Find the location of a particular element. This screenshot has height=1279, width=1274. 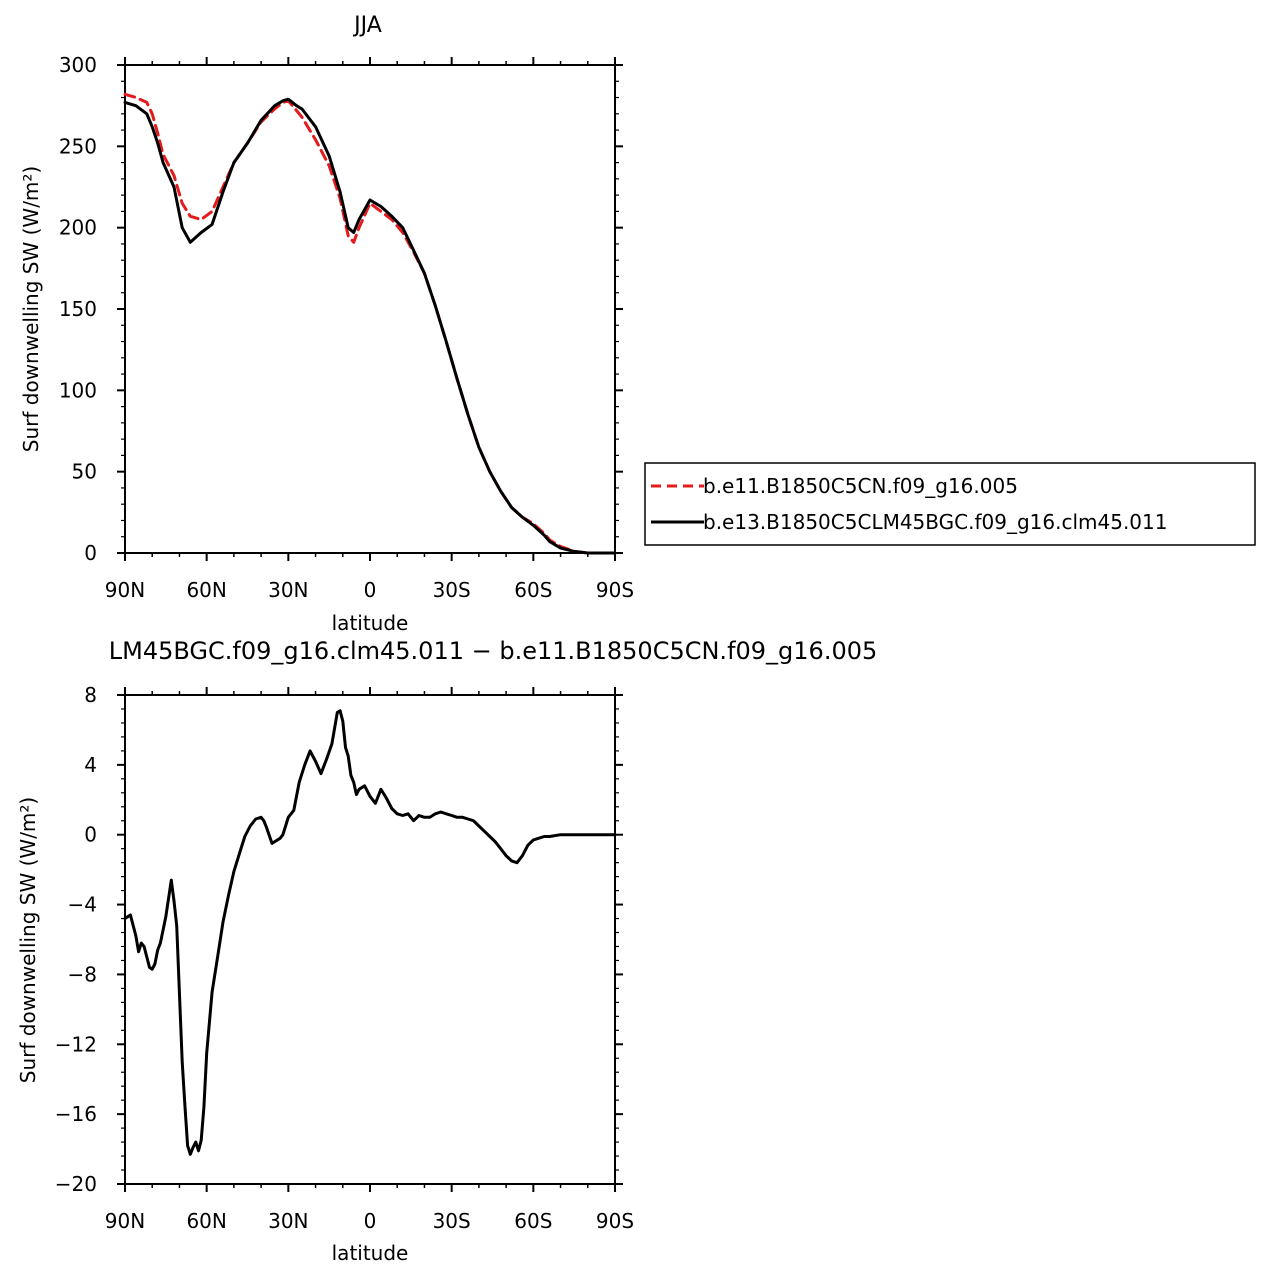

top-plot-frame is located at coordinates (370, 309).